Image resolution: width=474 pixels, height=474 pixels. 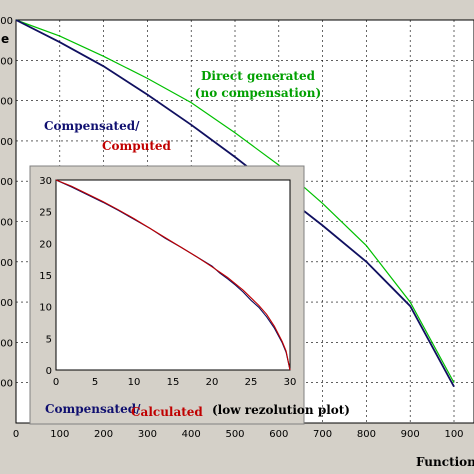 I want to click on annotation-no-compensation: (no compensation), so click(x=258, y=93).